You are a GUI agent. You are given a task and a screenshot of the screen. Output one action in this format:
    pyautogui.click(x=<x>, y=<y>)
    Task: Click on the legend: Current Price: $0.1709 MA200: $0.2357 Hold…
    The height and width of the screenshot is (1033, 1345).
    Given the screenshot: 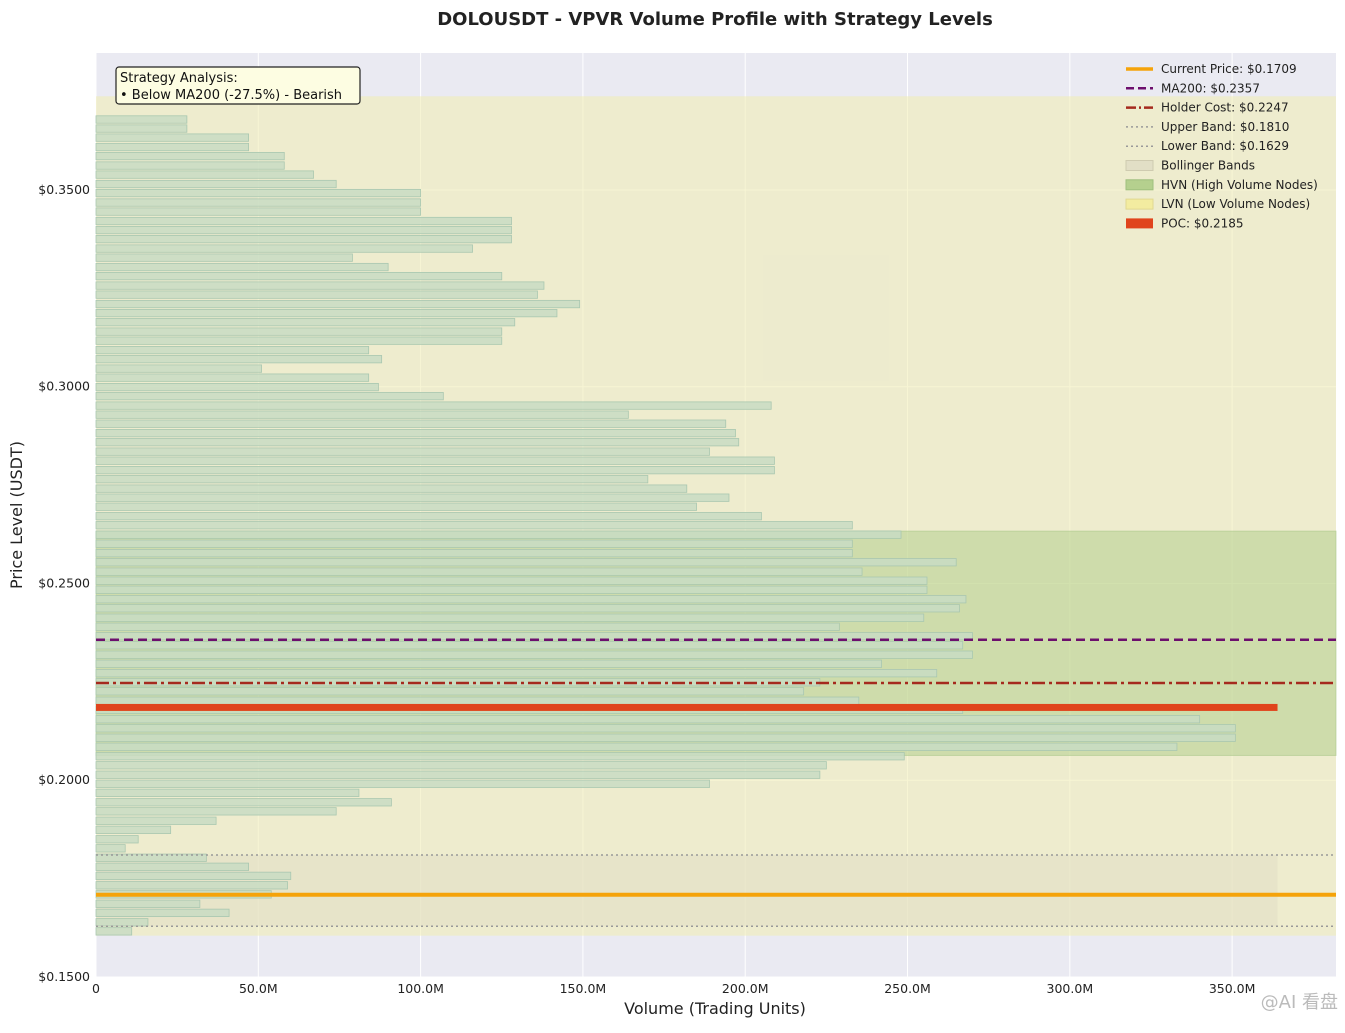 What is the action you would take?
    pyautogui.click(x=1221, y=146)
    